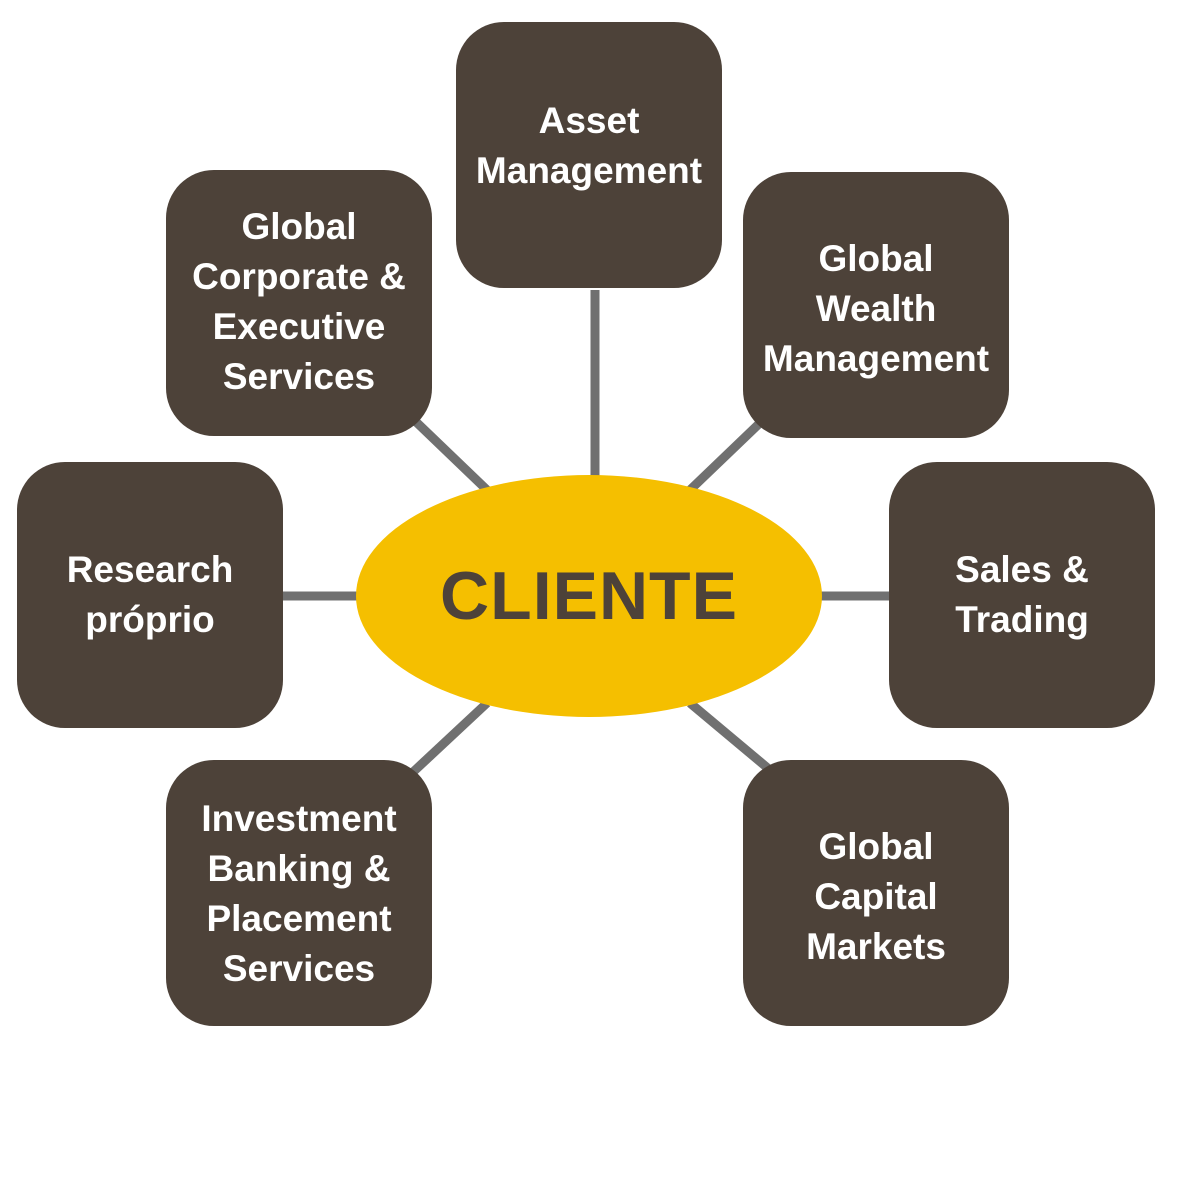 The height and width of the screenshot is (1181, 1181). Describe the element at coordinates (299, 303) in the screenshot. I see `node-global-corporate-executive-services: Global Corporate & Executive Services` at that location.